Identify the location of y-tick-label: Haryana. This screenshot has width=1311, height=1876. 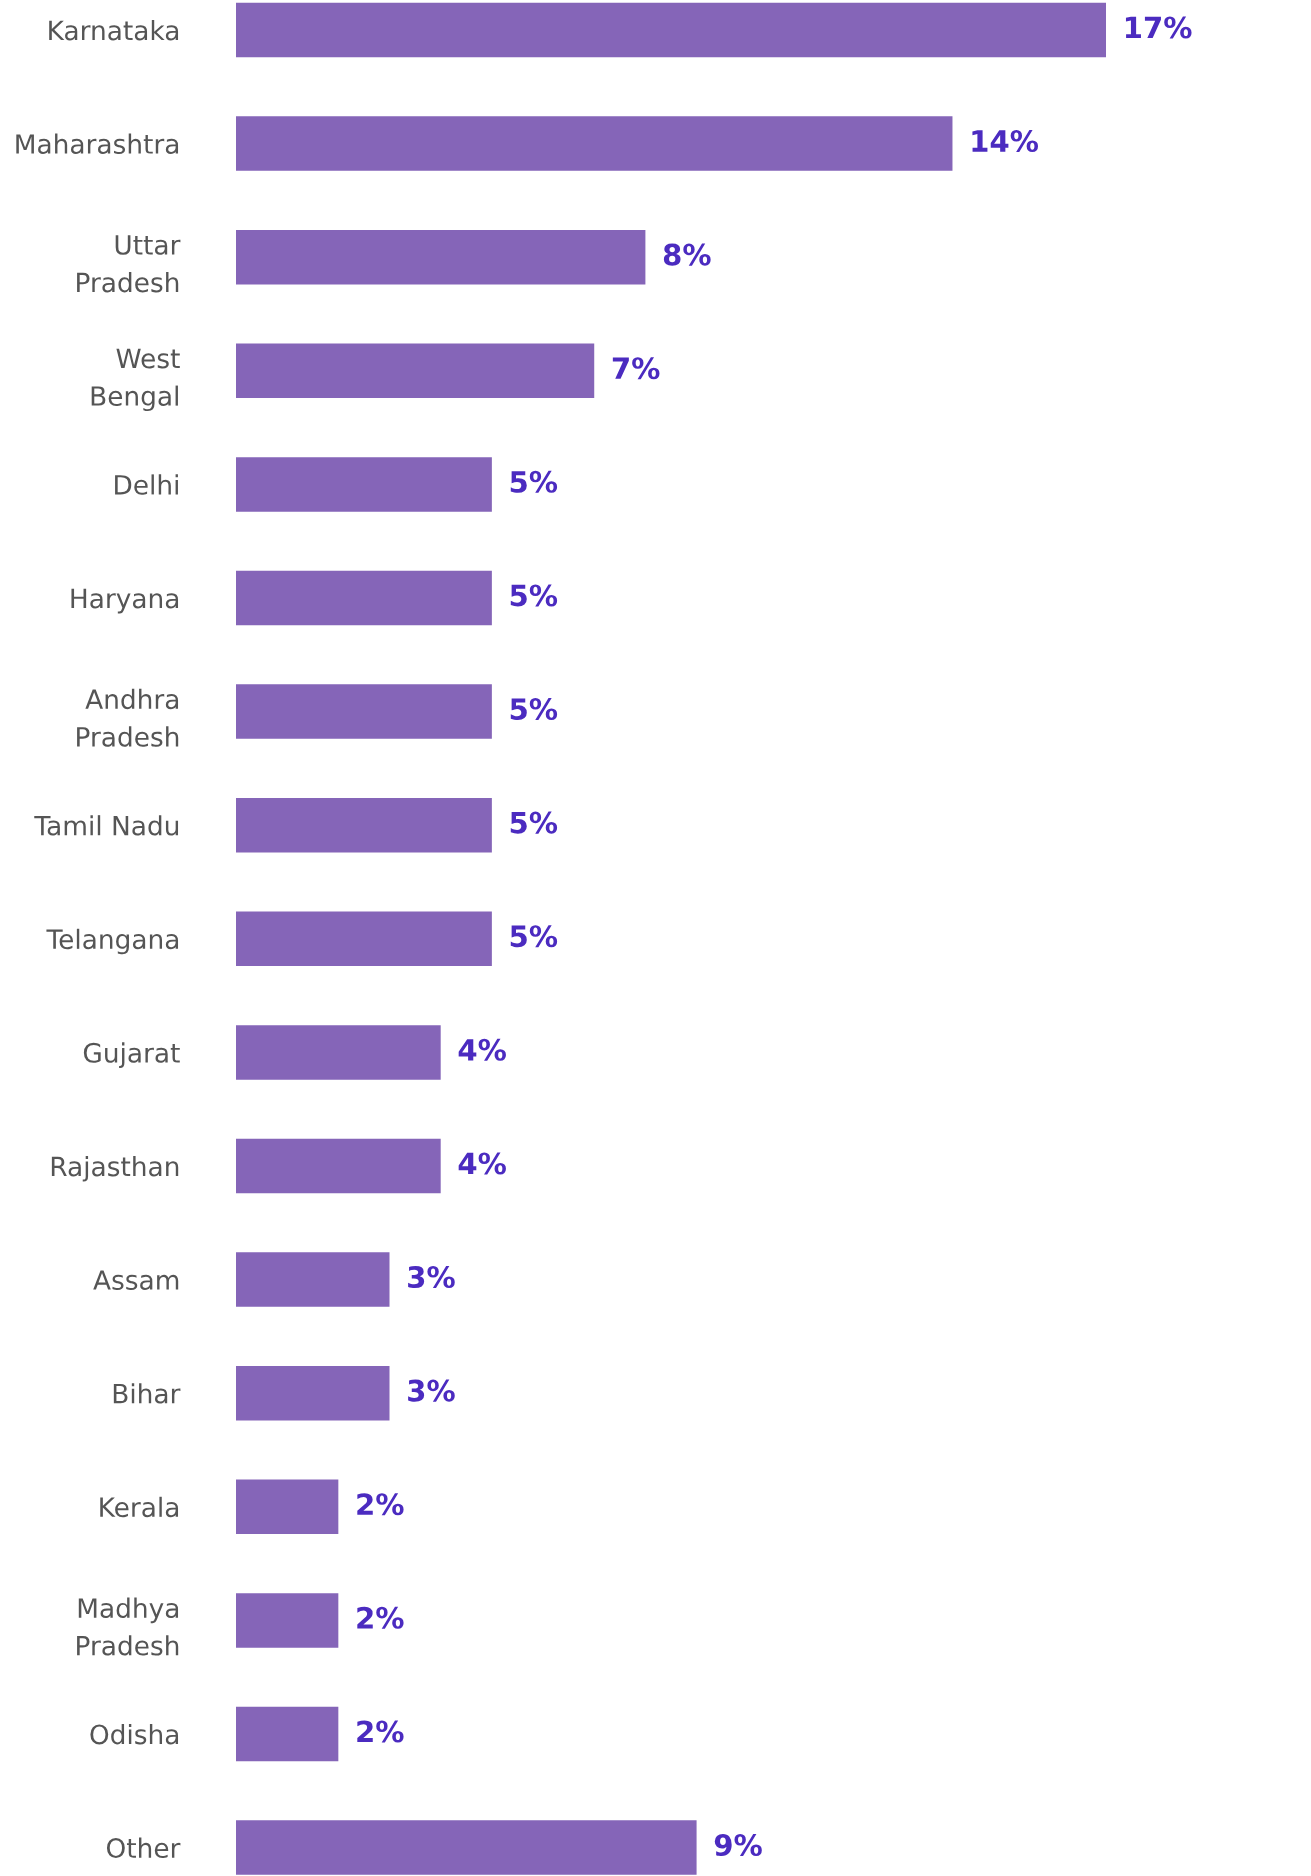
(125, 601).